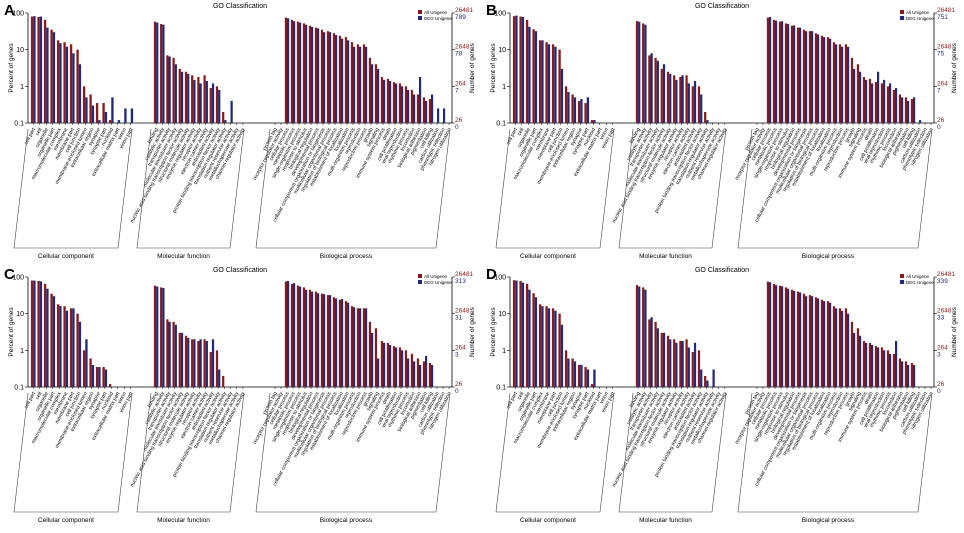  What do you see at coordinates (240, 6) in the screenshot?
I see `panel-a-title: GO Classification` at bounding box center [240, 6].